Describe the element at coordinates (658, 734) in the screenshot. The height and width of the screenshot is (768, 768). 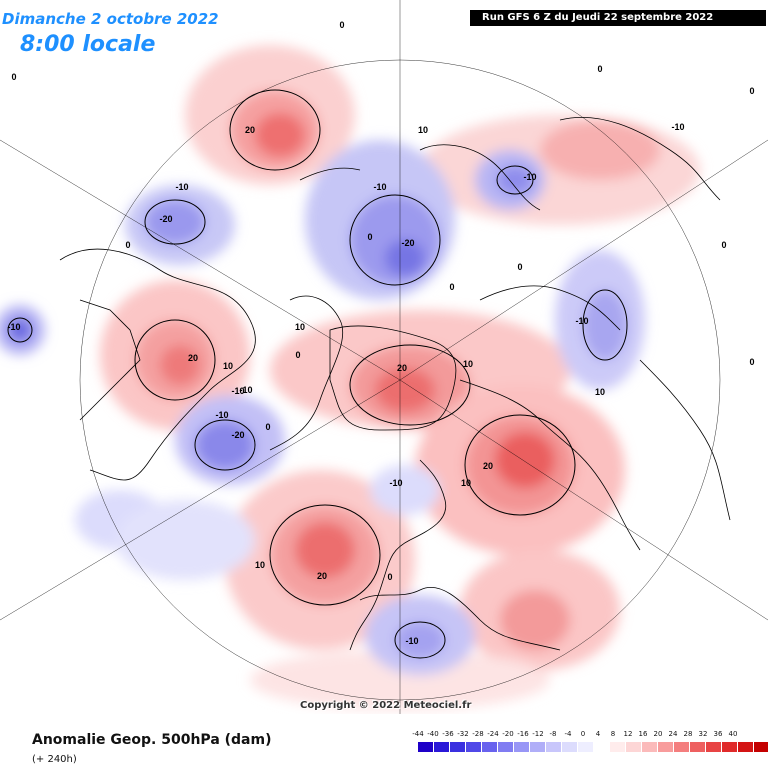
I see `legend-label: 20` at that location.